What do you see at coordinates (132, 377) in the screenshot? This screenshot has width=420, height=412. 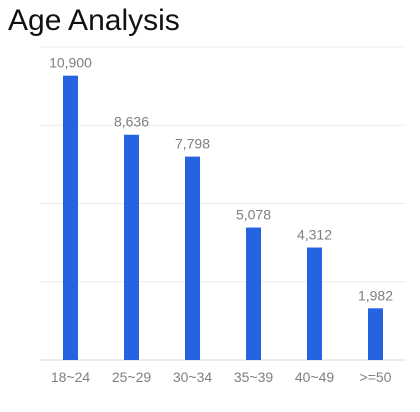 I see `x-tick-label-1: 25~29` at bounding box center [132, 377].